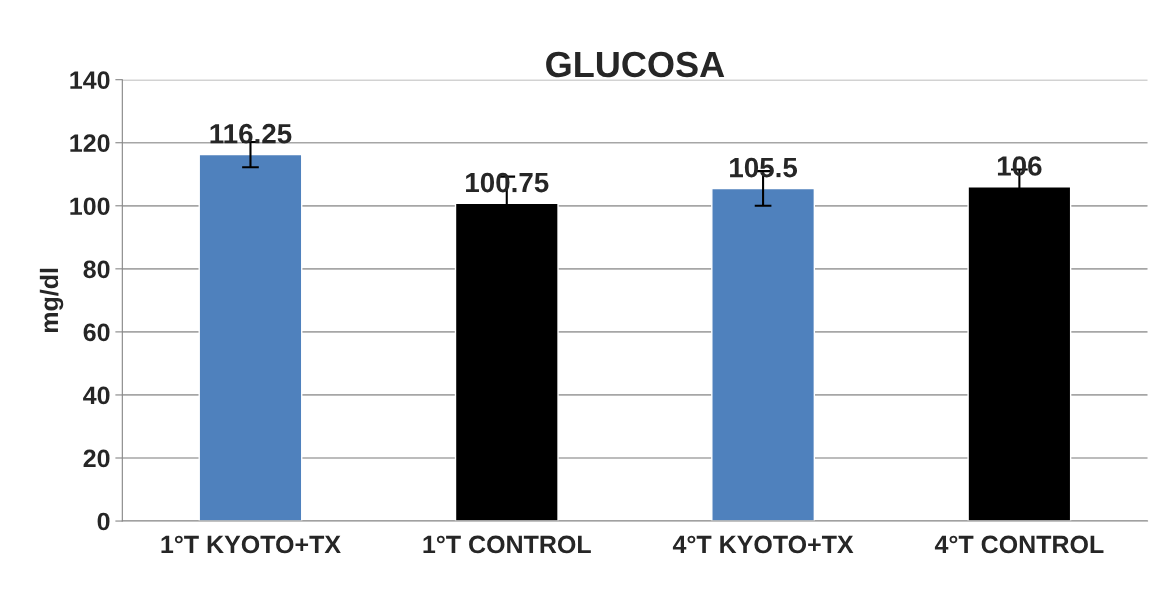 The width and height of the screenshot is (1165, 613). Describe the element at coordinates (251, 133) in the screenshot. I see `data-label: 116.25` at that location.